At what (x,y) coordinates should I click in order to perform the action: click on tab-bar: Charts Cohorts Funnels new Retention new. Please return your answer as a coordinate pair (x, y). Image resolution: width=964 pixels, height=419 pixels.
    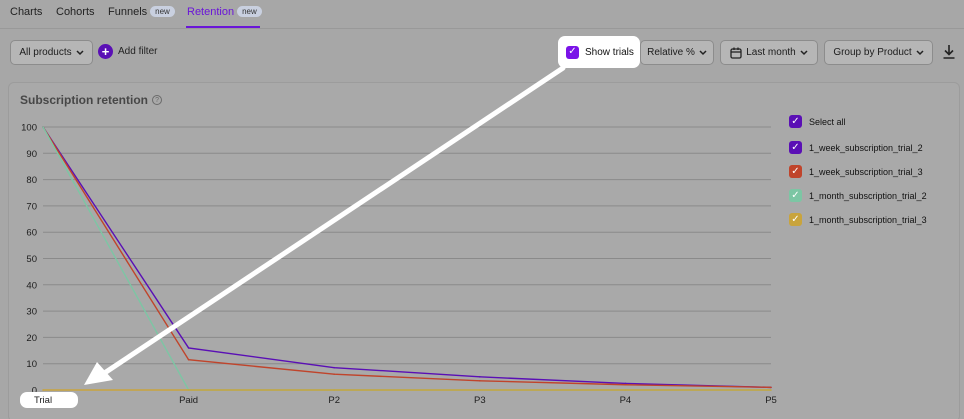
    Looking at the image, I should click on (482, 14).